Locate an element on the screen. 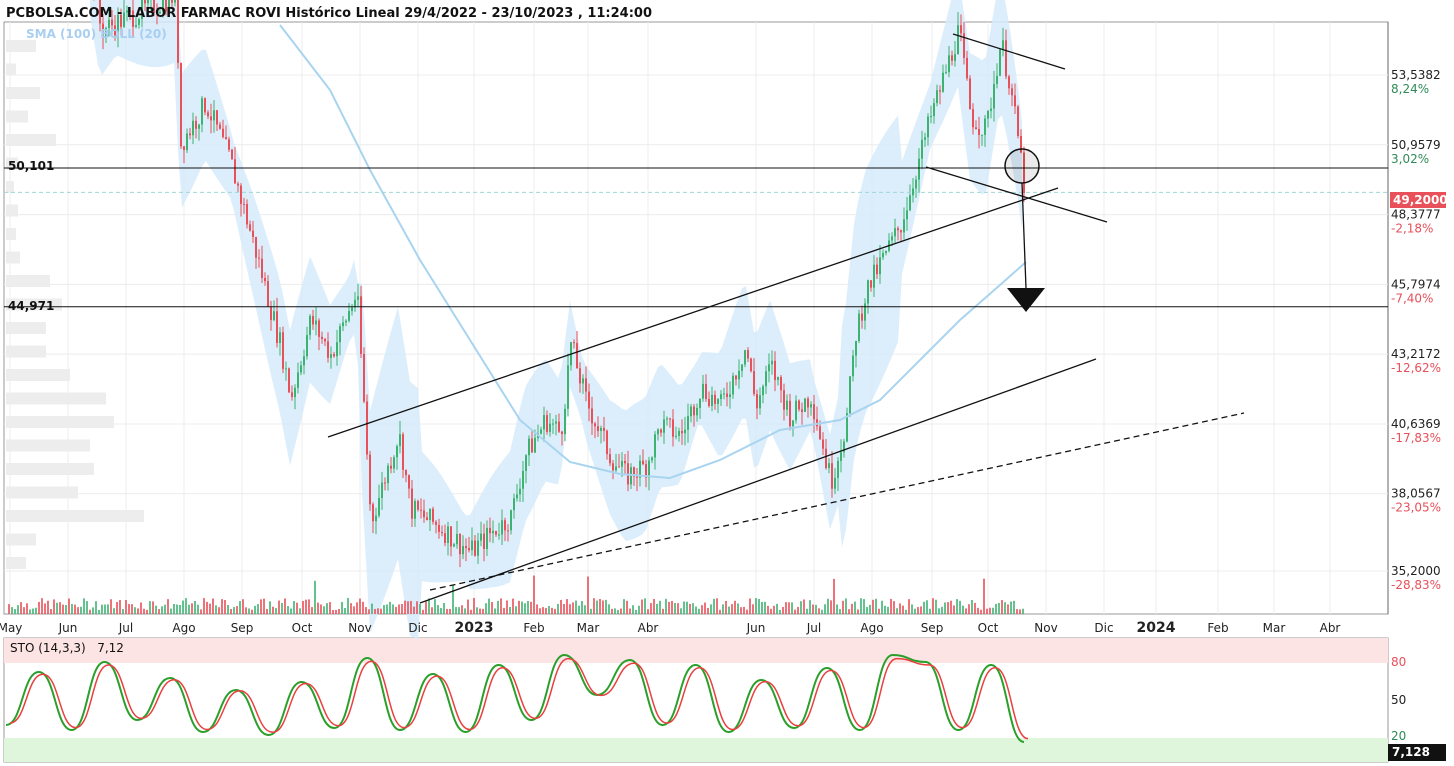 This screenshot has height=766, width=1454. last-price-tag: 49,2000 is located at coordinates (1419, 200).